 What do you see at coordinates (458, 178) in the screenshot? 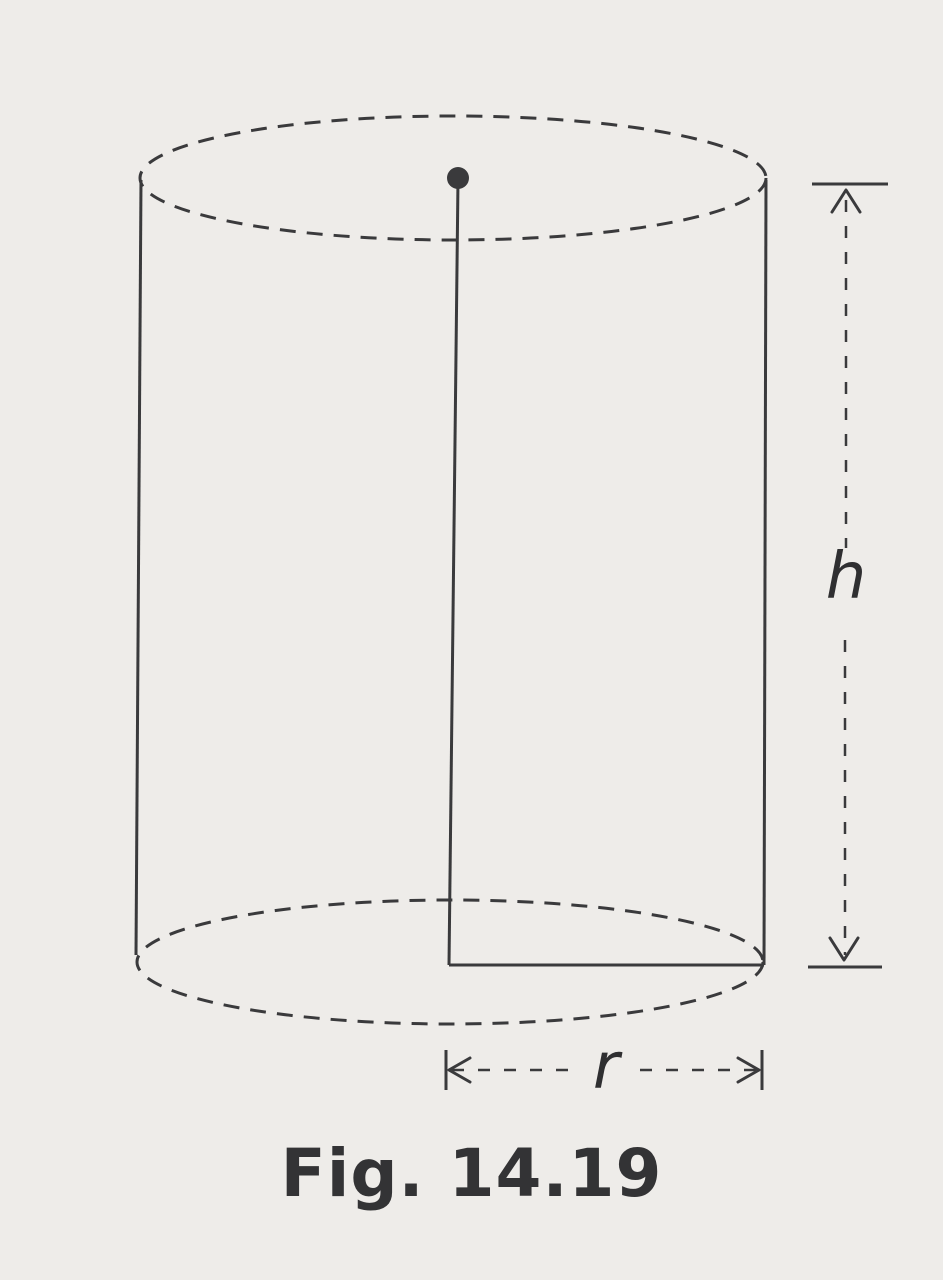
I see `top-center-point` at bounding box center [458, 178].